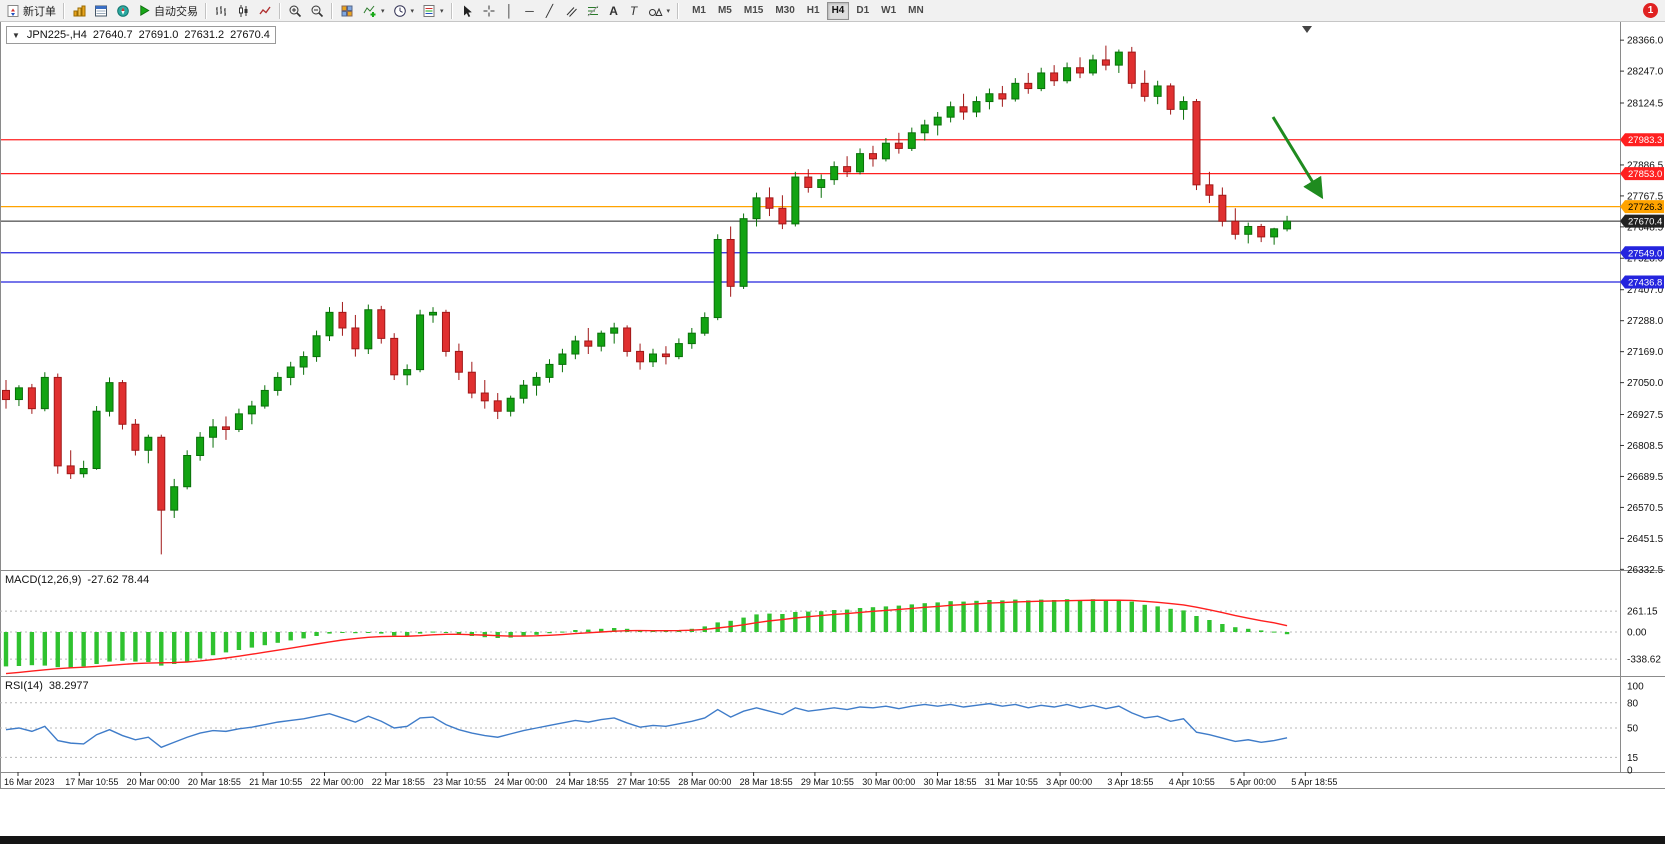 This screenshot has width=1665, height=844. What do you see at coordinates (399, 10) in the screenshot?
I see `clock-icon` at bounding box center [399, 10].